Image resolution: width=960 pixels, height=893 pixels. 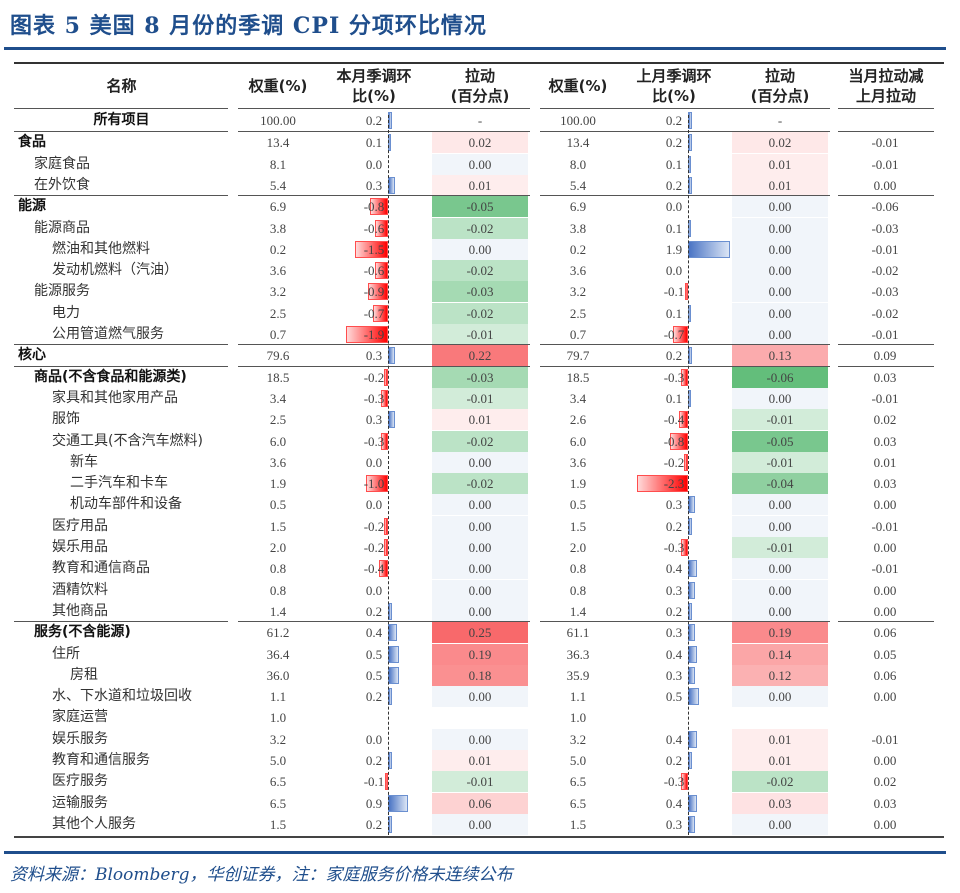 What do you see at coordinates (278, 185) in the screenshot?
I see `weight-current: 5.4` at bounding box center [278, 185].